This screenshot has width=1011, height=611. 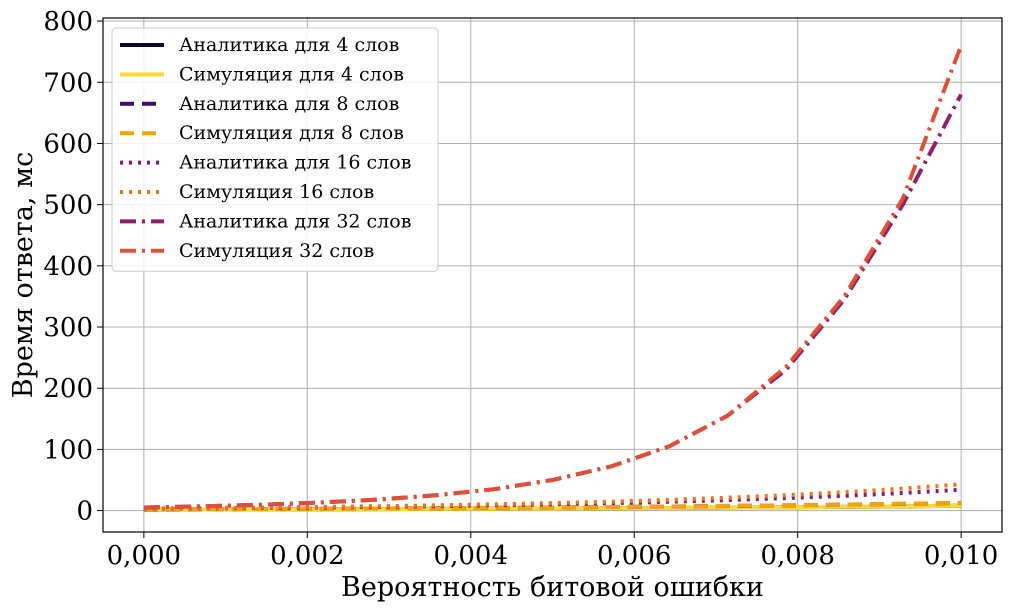 I want to click on x-axis-label: Вероятность битовой ошибки, so click(x=552, y=587).